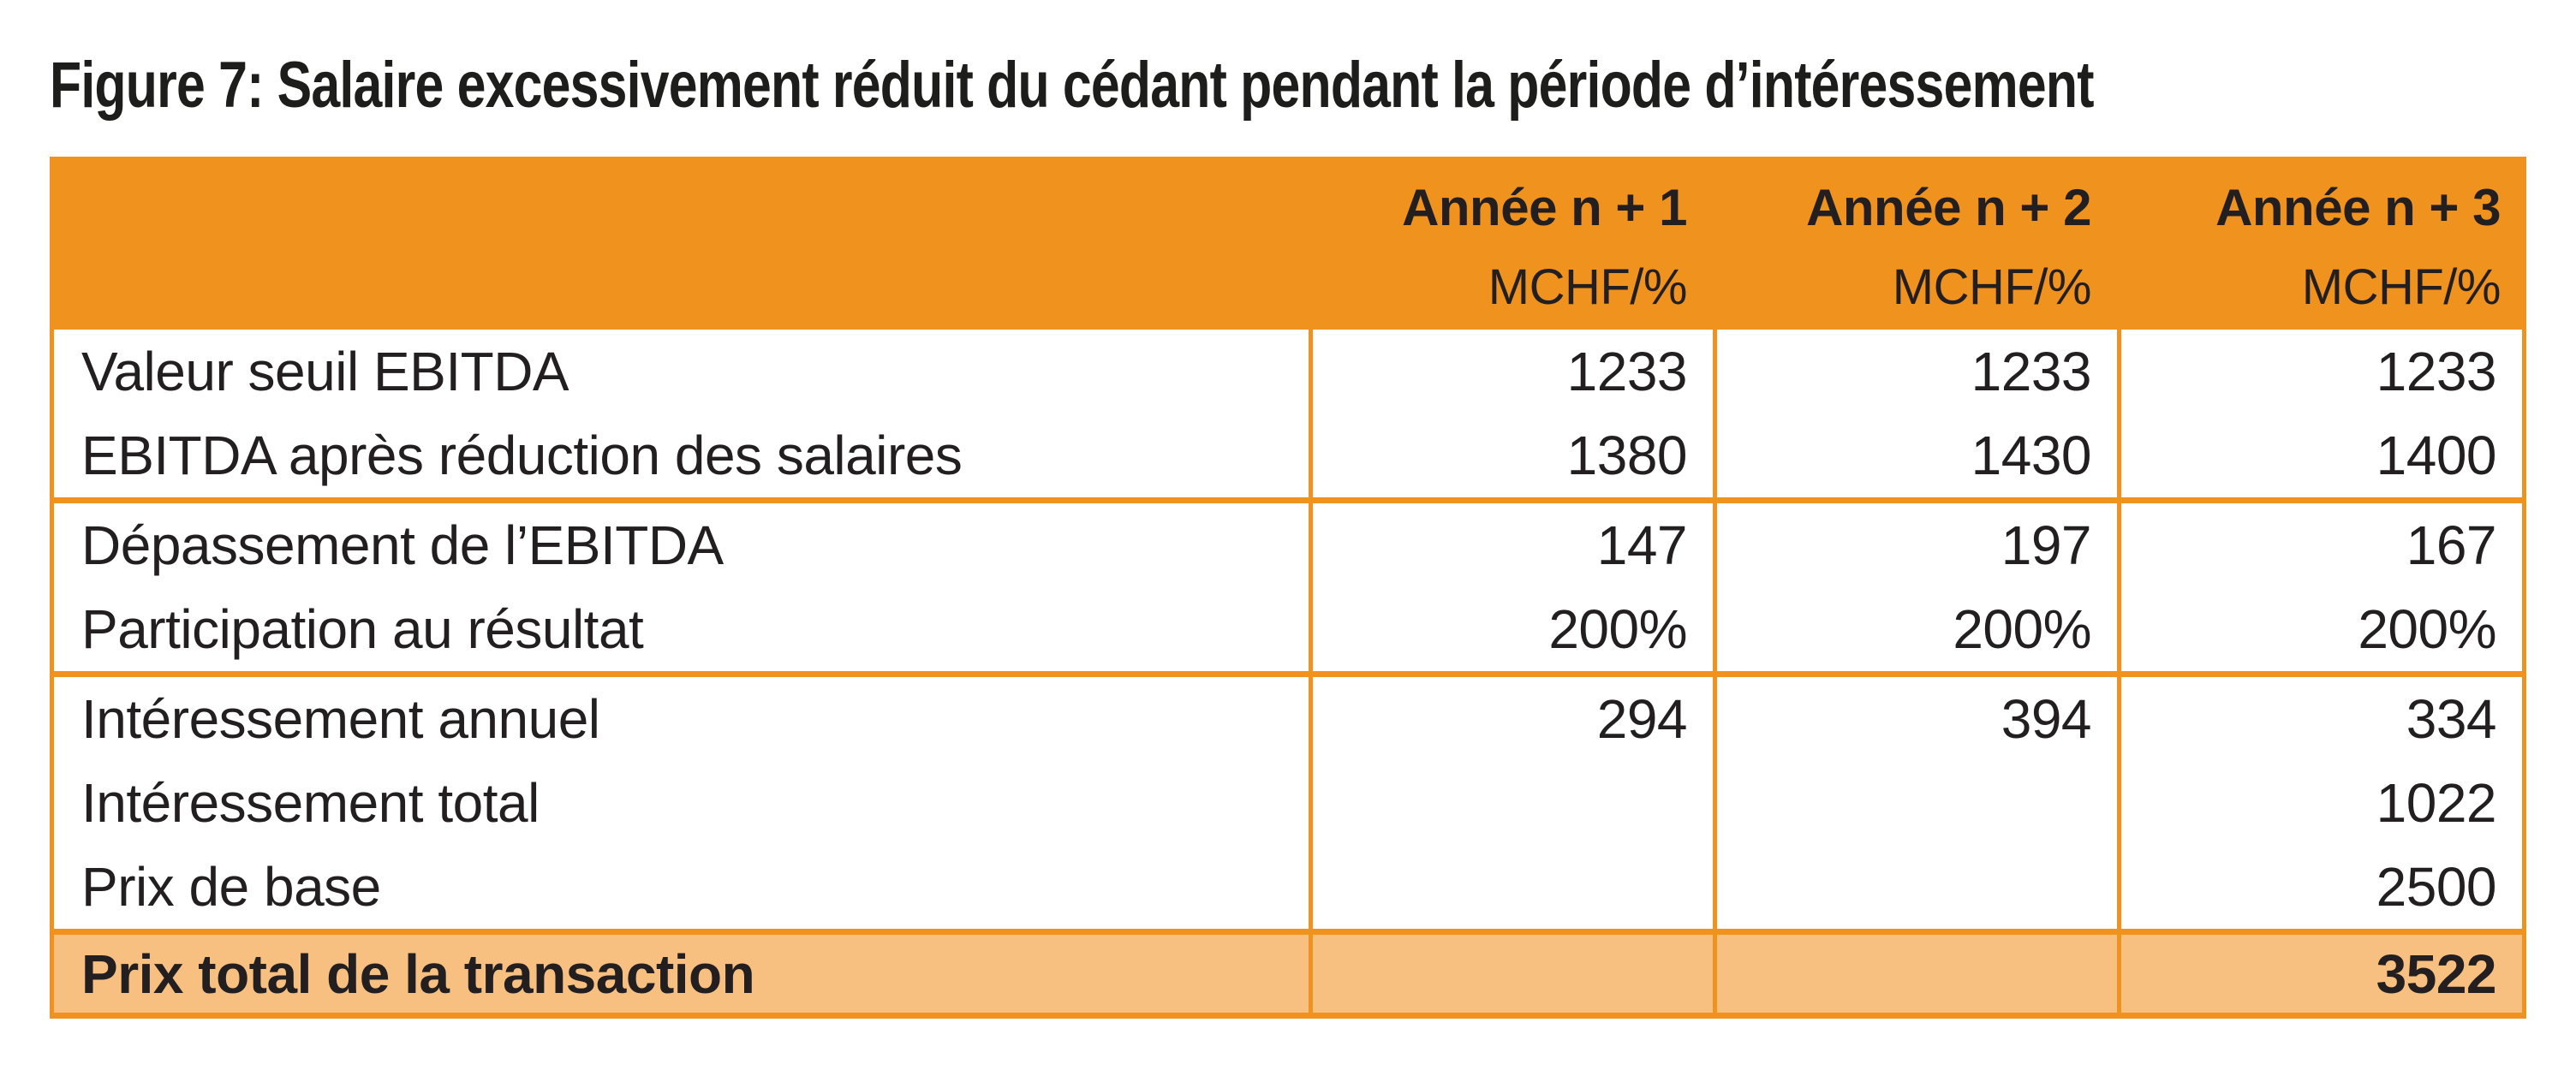 This screenshot has width=2576, height=1070. What do you see at coordinates (1511, 244) in the screenshot?
I see `column-header-annee-n1: Année n + 1 MCHF/%` at bounding box center [1511, 244].